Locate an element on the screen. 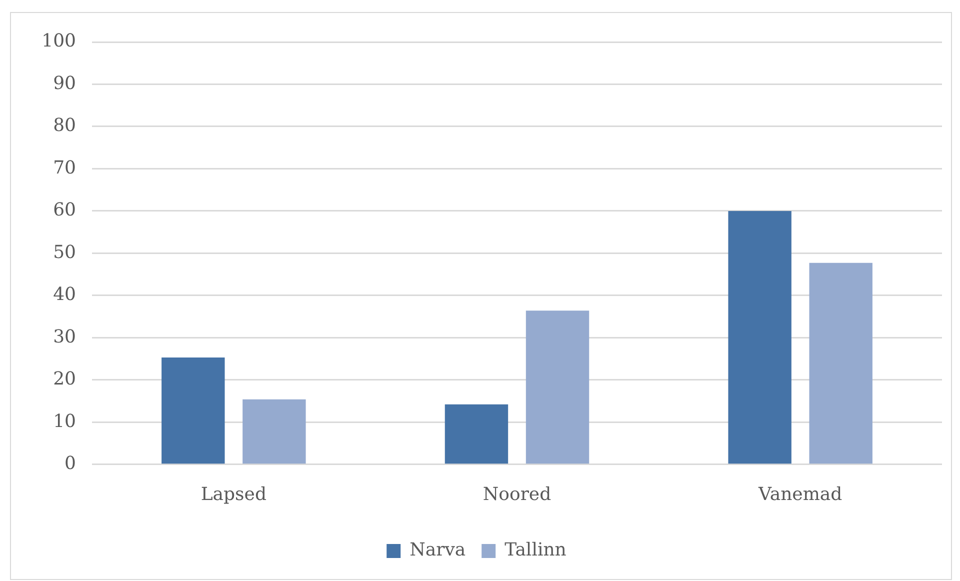 The height and width of the screenshot is (581, 960). legend-label: Tallinn is located at coordinates (535, 550).